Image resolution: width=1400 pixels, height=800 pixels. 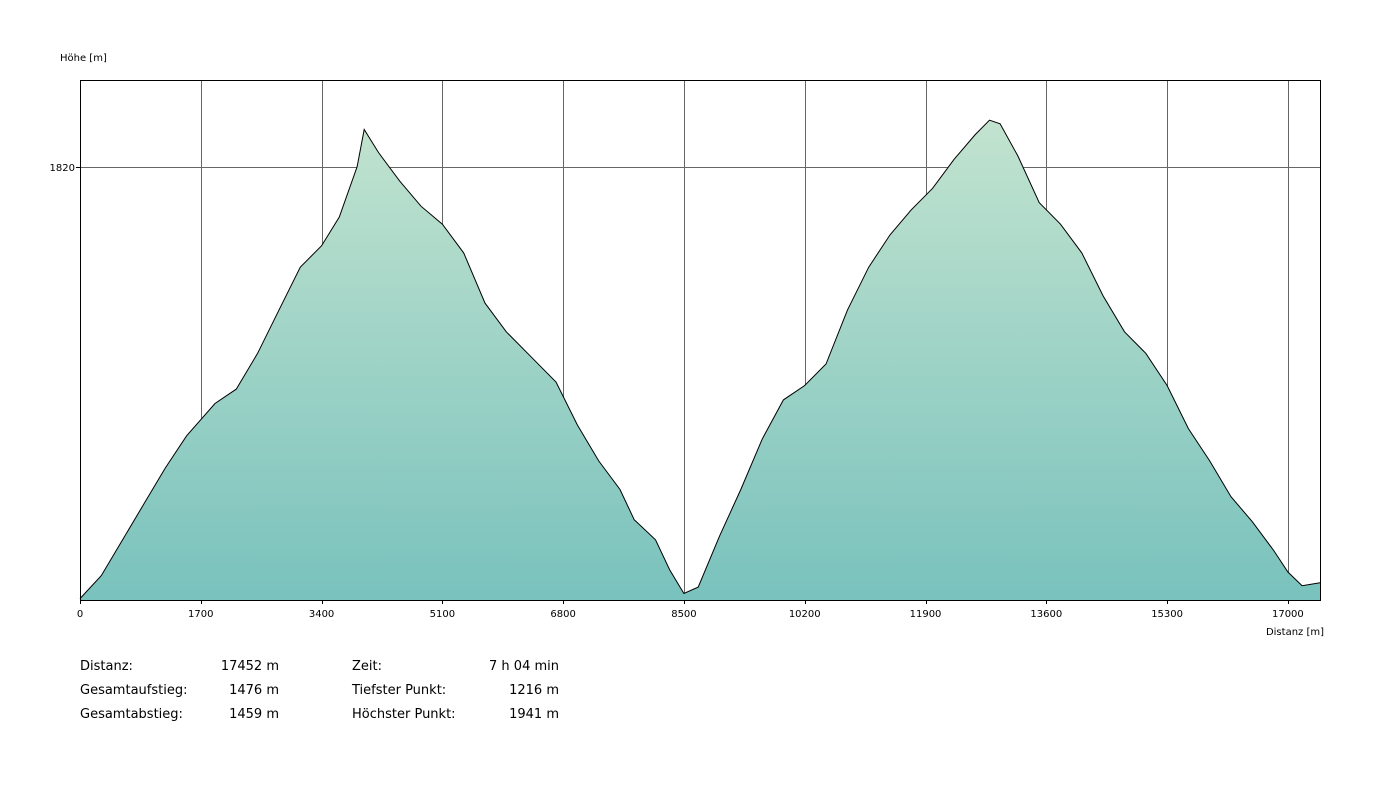 What do you see at coordinates (1046, 614) in the screenshot?
I see `x-tick-label: 13600` at bounding box center [1046, 614].